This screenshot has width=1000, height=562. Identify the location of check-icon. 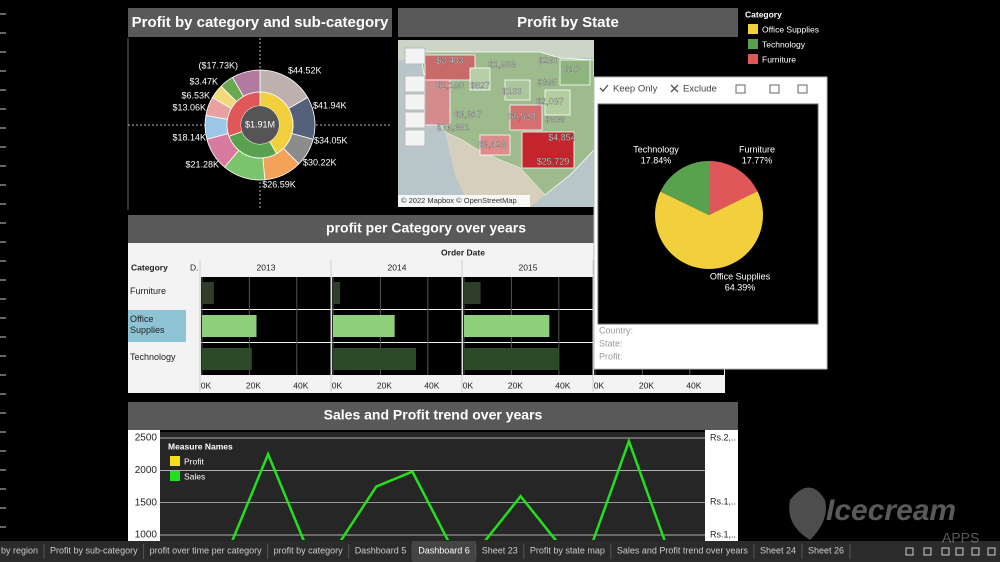
(604, 88).